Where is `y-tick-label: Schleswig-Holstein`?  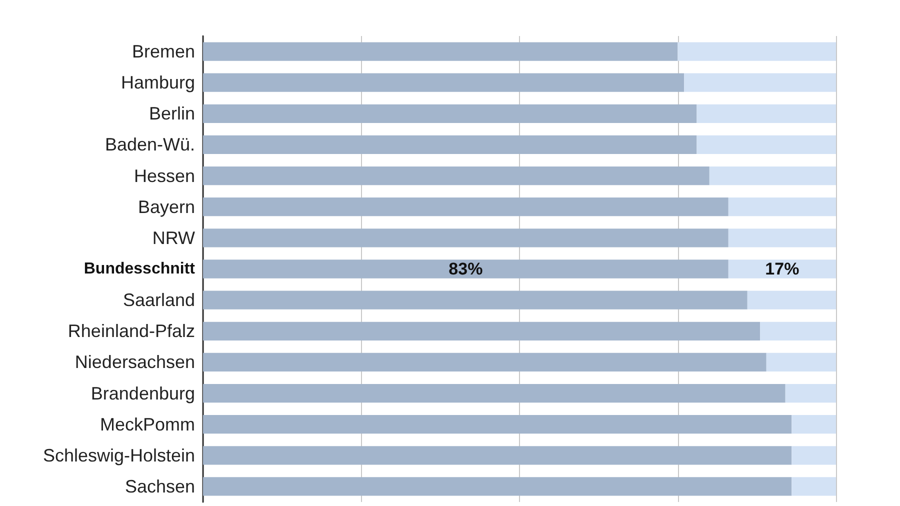
y-tick-label: Schleswig-Holstein is located at coordinates (118, 455).